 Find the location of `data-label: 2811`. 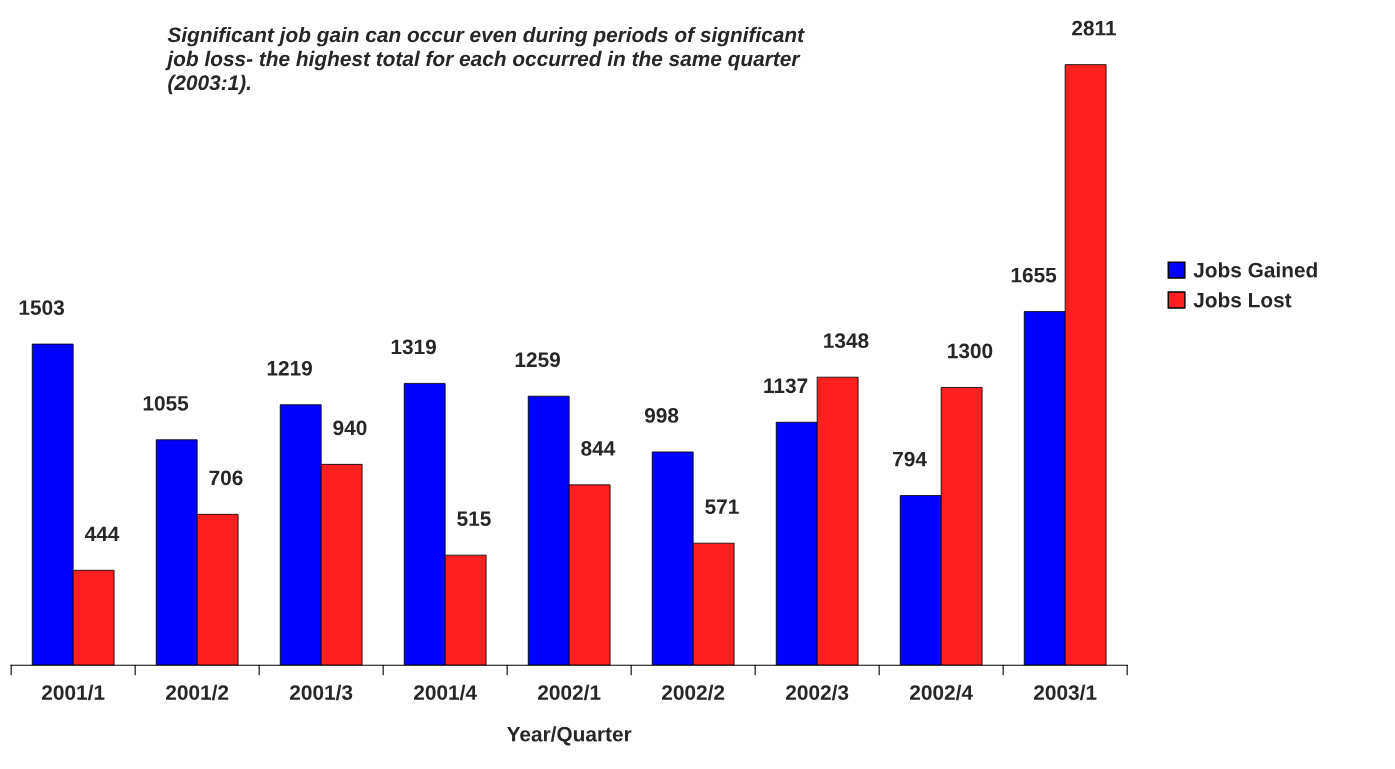

data-label: 2811 is located at coordinates (1094, 28).